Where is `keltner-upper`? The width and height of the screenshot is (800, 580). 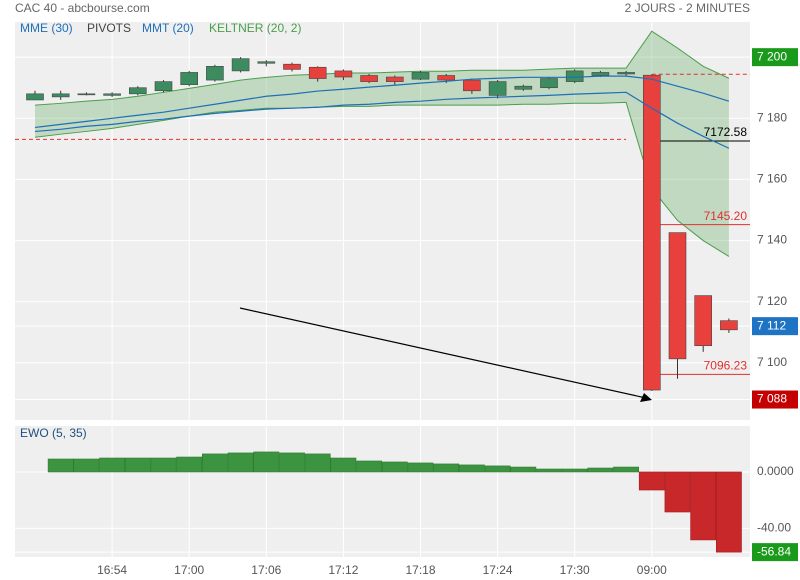 keltner-upper is located at coordinates (382, 68).